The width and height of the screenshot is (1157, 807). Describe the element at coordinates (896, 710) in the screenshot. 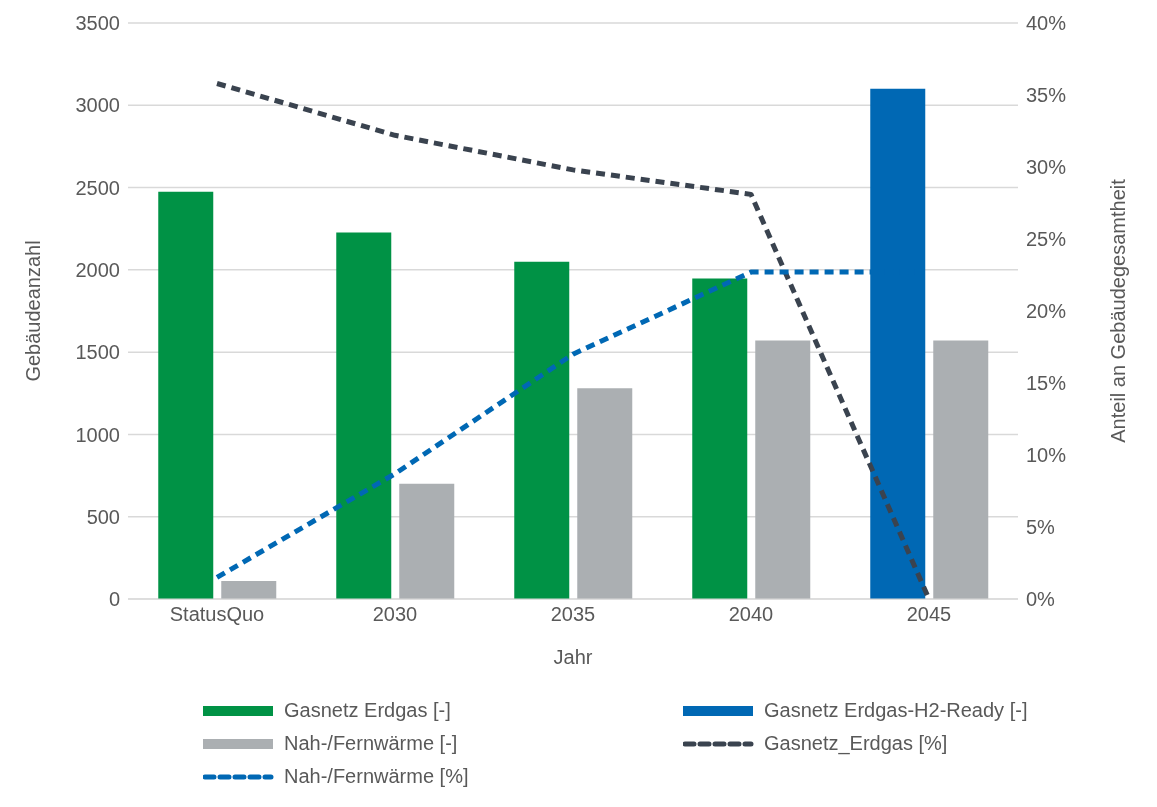

I see `legend-label: Gasnetz Erdgas-H2-Ready [-]` at that location.